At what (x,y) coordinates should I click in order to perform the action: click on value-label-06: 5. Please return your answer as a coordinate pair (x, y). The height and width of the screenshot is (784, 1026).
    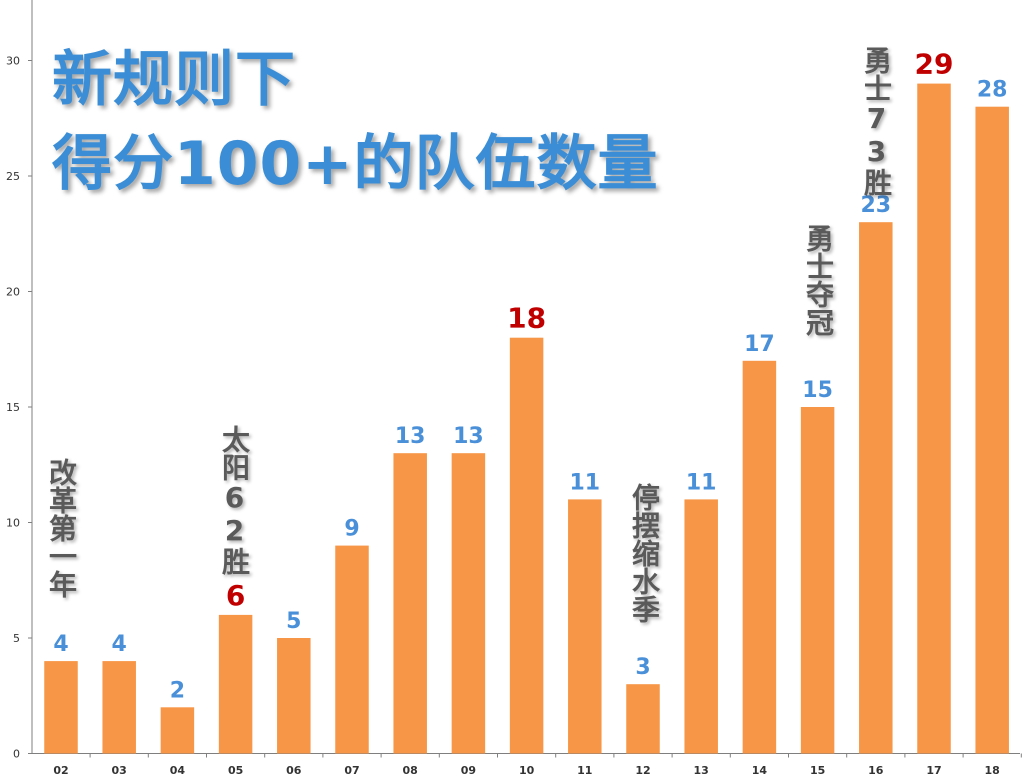
    Looking at the image, I should click on (293, 621).